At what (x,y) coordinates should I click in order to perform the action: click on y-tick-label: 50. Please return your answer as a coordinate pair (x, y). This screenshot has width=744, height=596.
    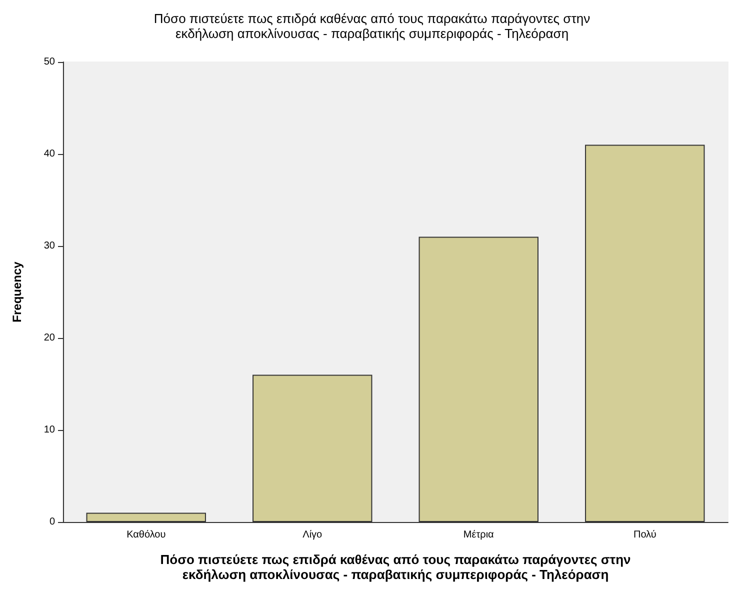
    Looking at the image, I should click on (50, 62).